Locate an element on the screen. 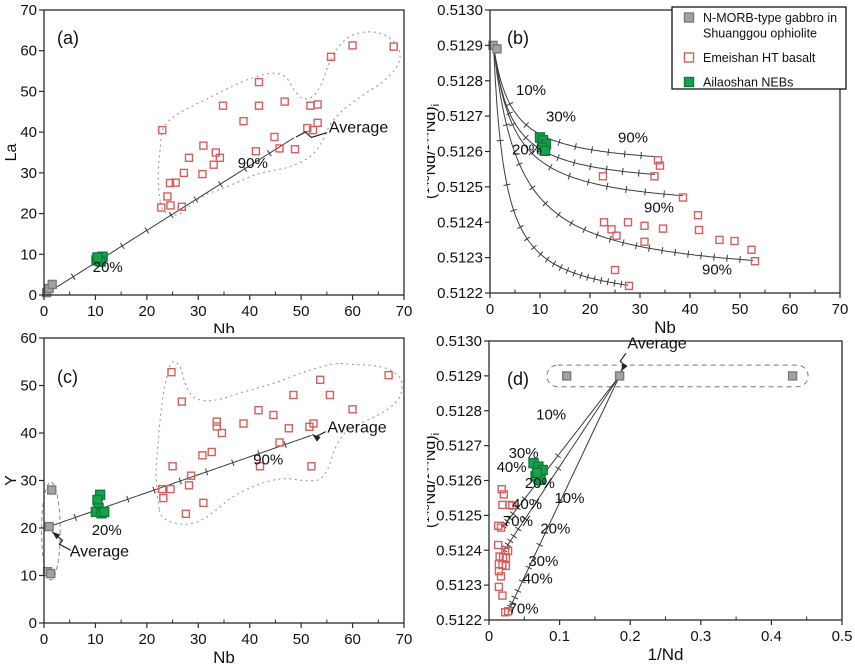  annotations: 20% 90% Average Average is located at coordinates (219, 490).